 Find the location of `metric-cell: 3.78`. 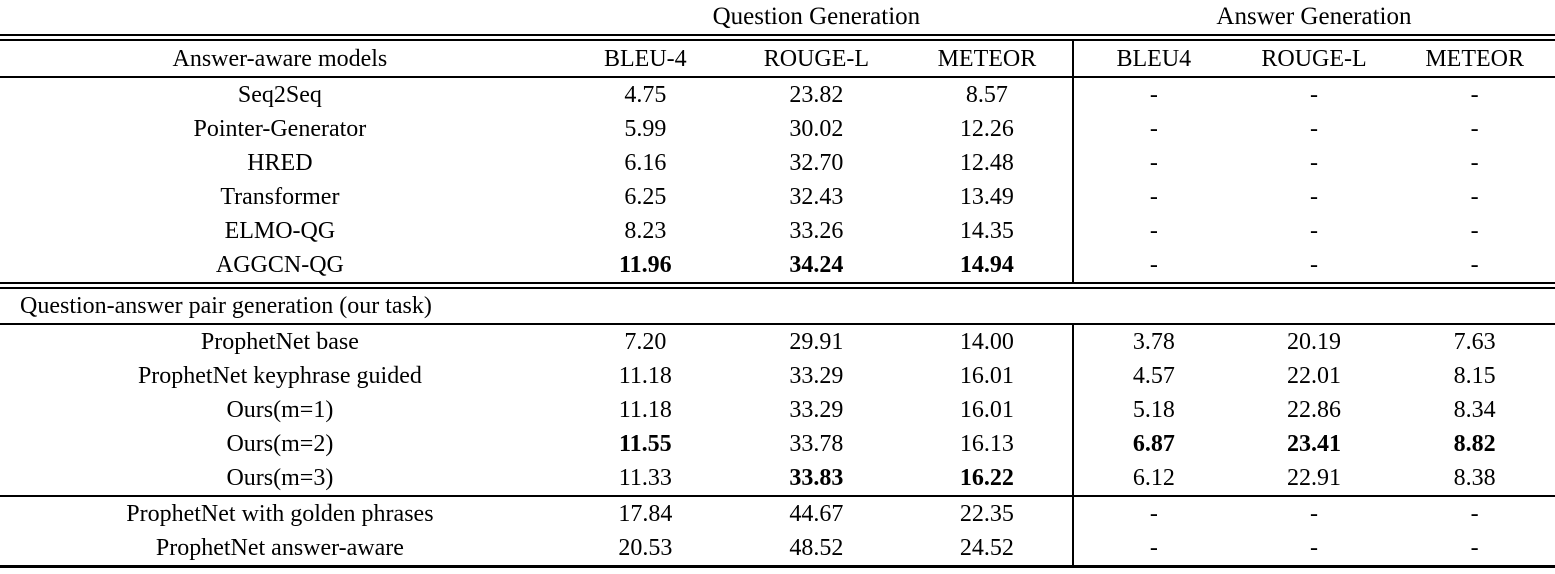

metric-cell: 3.78 is located at coordinates (1152, 341).